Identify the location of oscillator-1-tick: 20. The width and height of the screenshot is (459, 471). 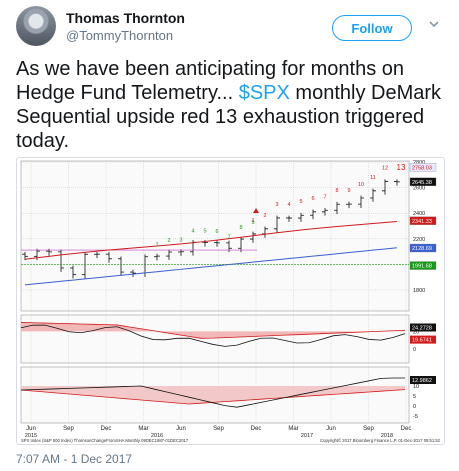
(416, 332).